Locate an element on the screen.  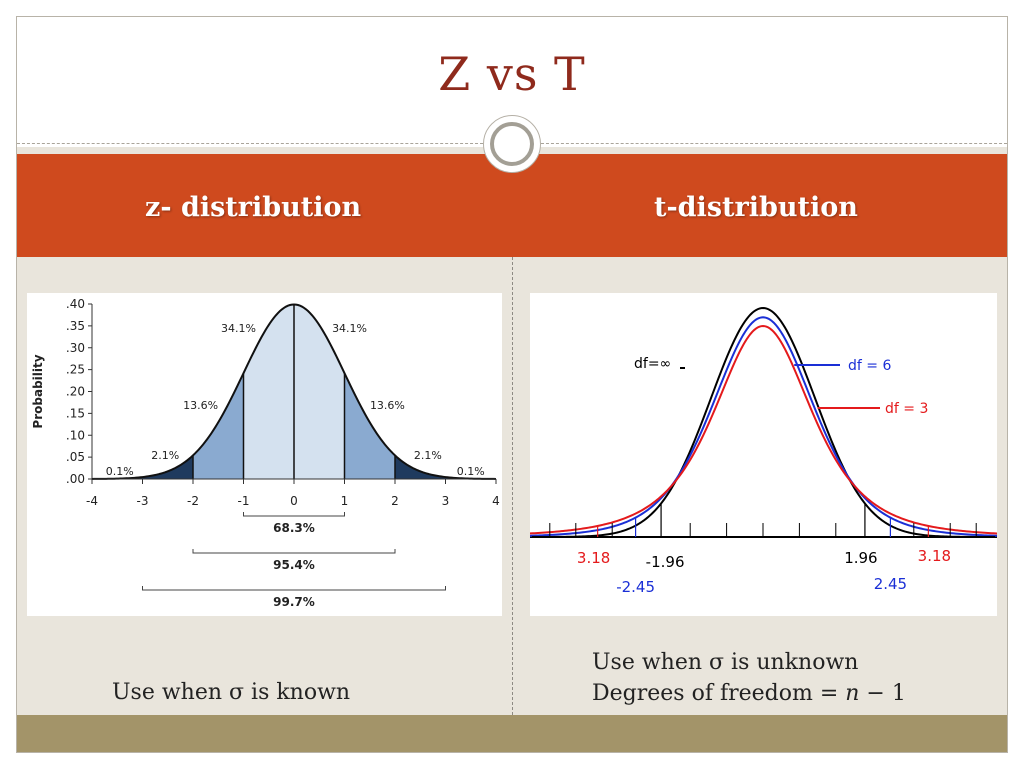
z-coverage-label: 68.3% is located at coordinates (294, 528).